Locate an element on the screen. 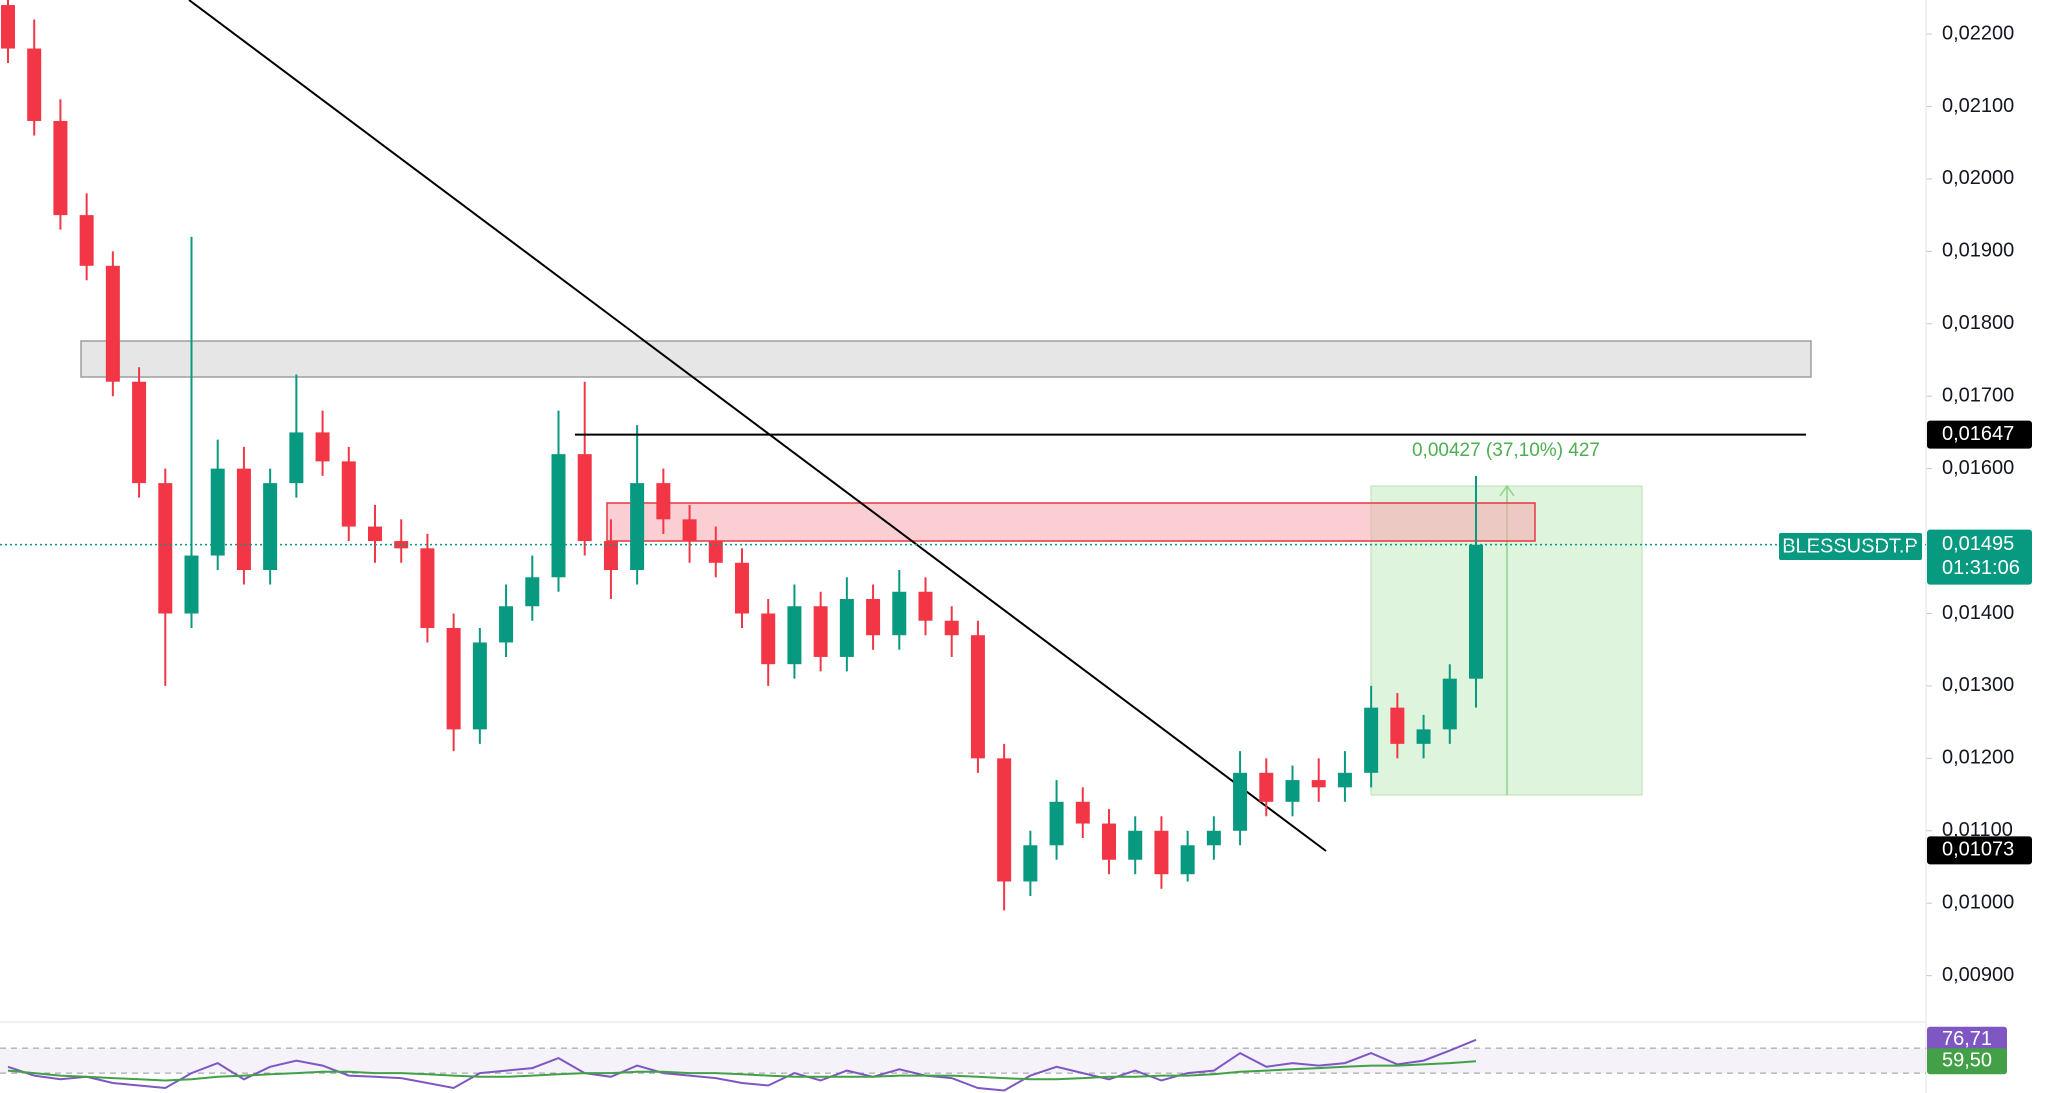 Image resolution: width=2048 pixels, height=1093 pixels. last-price-label: 0,01495 is located at coordinates (1978, 544).